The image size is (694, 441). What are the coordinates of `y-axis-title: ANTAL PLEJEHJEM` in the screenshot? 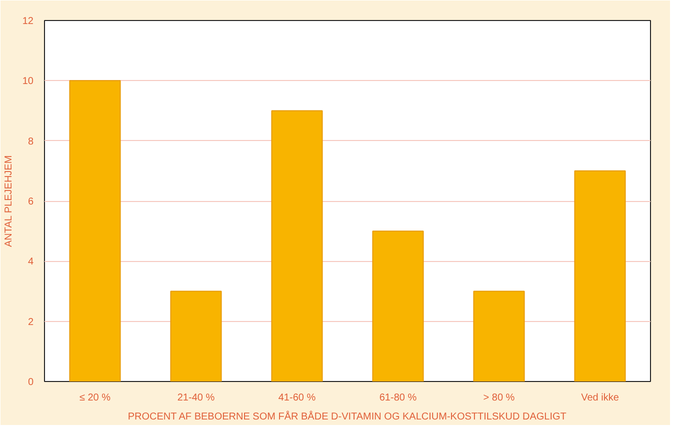 It's located at (8, 201).